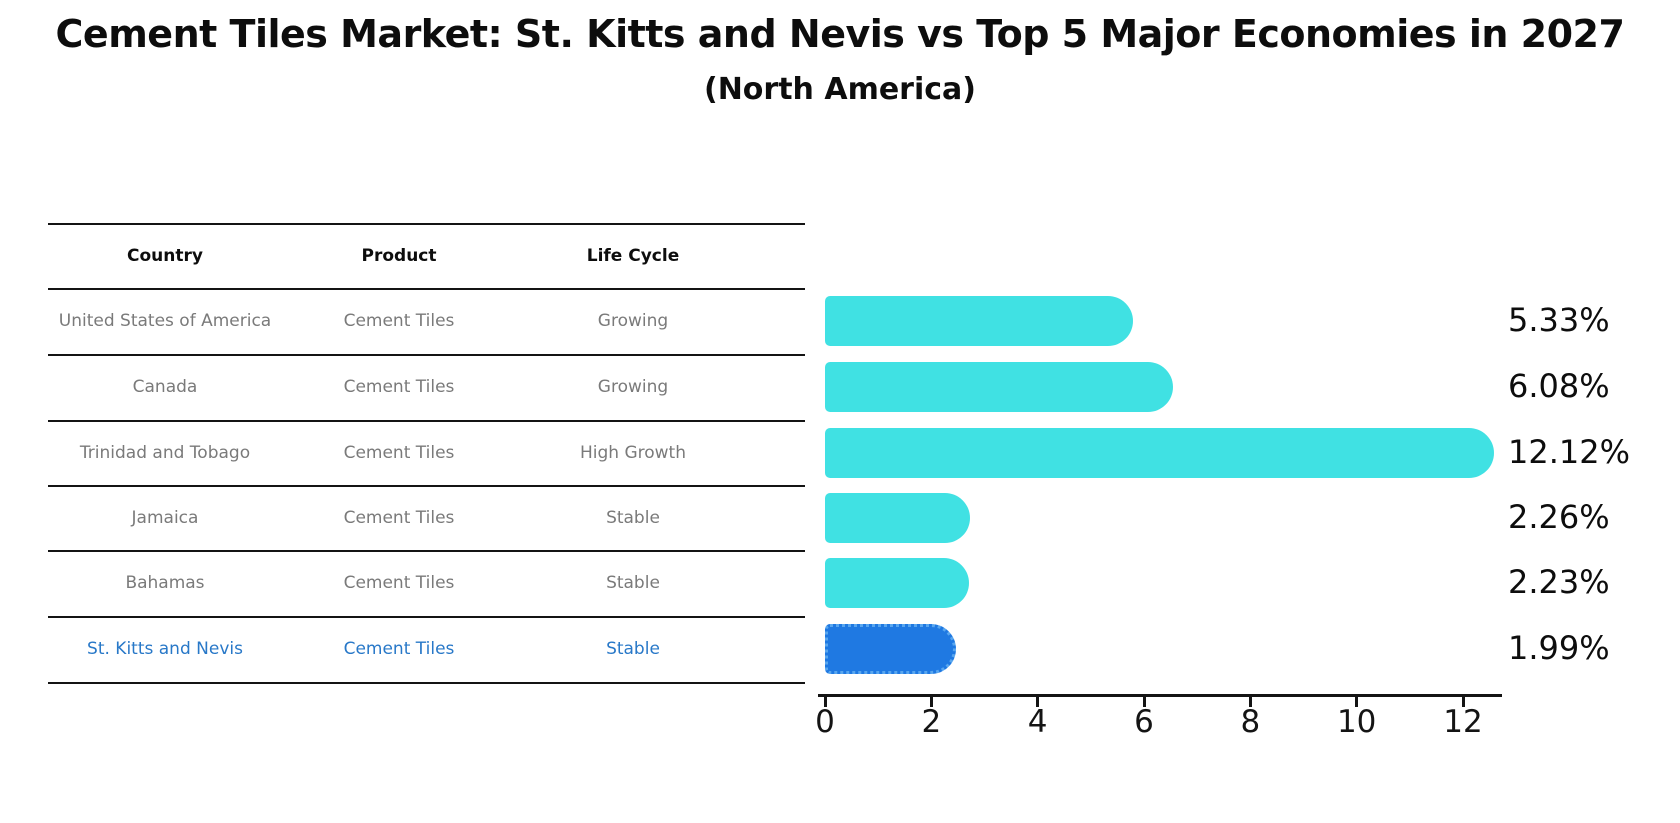 Image resolution: width=1680 pixels, height=823 pixels. What do you see at coordinates (1559, 320) in the screenshot?
I see `bar-value-label: 5.33%` at bounding box center [1559, 320].